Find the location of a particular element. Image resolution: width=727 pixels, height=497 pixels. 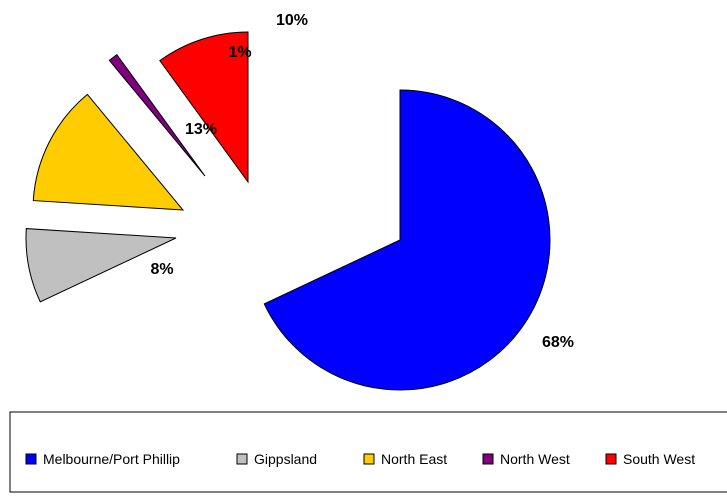

legend-item-melbourne-port-phillip: Melbourne/Port Phillip is located at coordinates (102, 459).